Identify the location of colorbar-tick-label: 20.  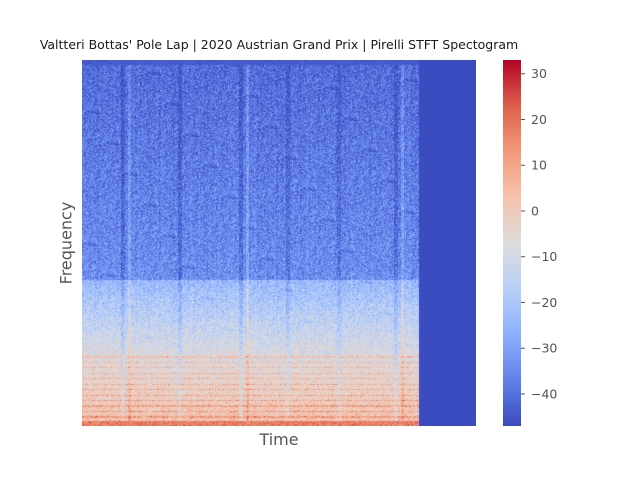
(539, 119).